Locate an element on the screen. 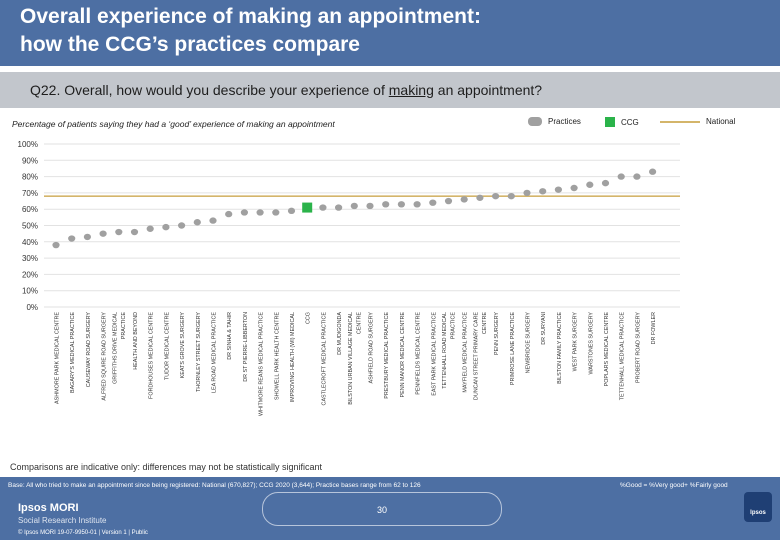 This screenshot has width=780, height=540. y-tick-label: 60% is located at coordinates (30, 209).